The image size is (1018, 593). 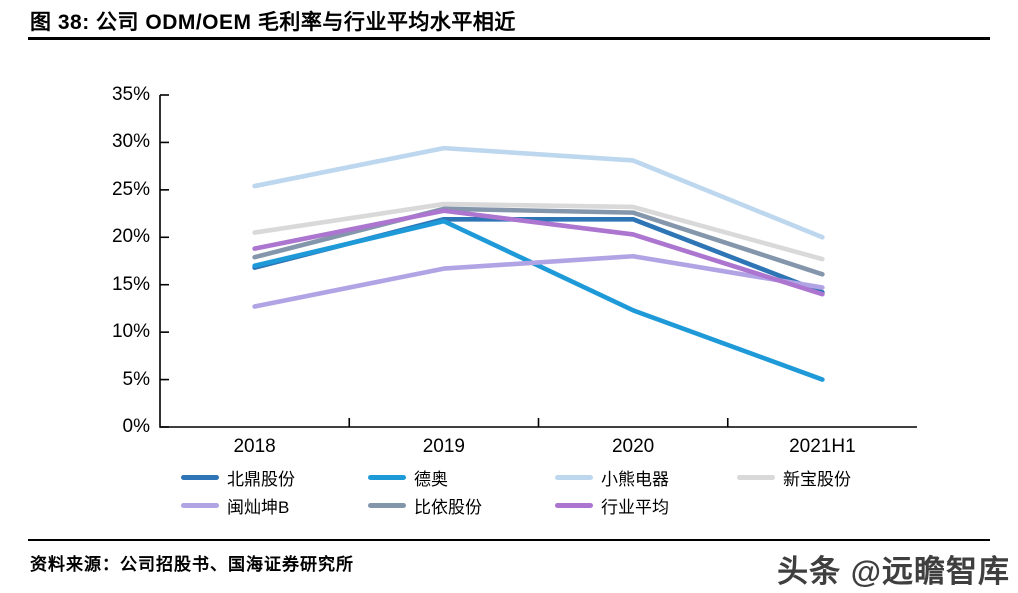 What do you see at coordinates (538, 281) in the screenshot?
I see `series-line-闽灿坤B` at bounding box center [538, 281].